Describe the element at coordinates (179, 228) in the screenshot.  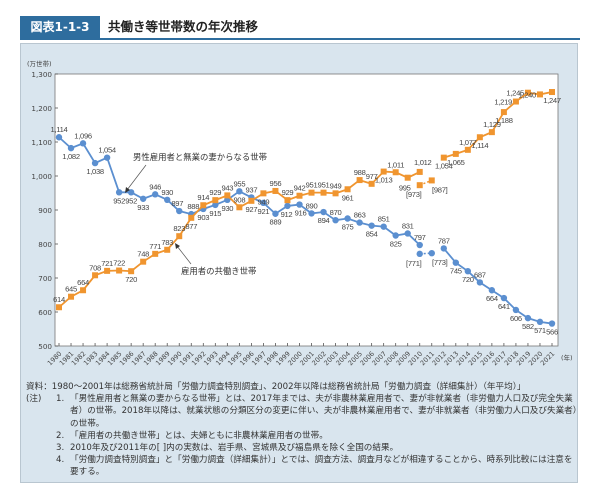
I see `data-label: 823` at that location.